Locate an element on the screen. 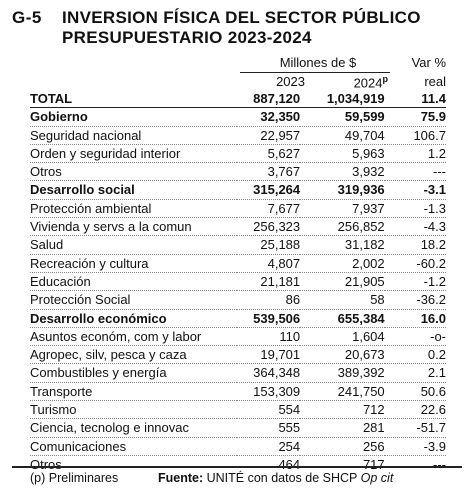 The image size is (472, 500). value-2023: 554 is located at coordinates (268, 410).